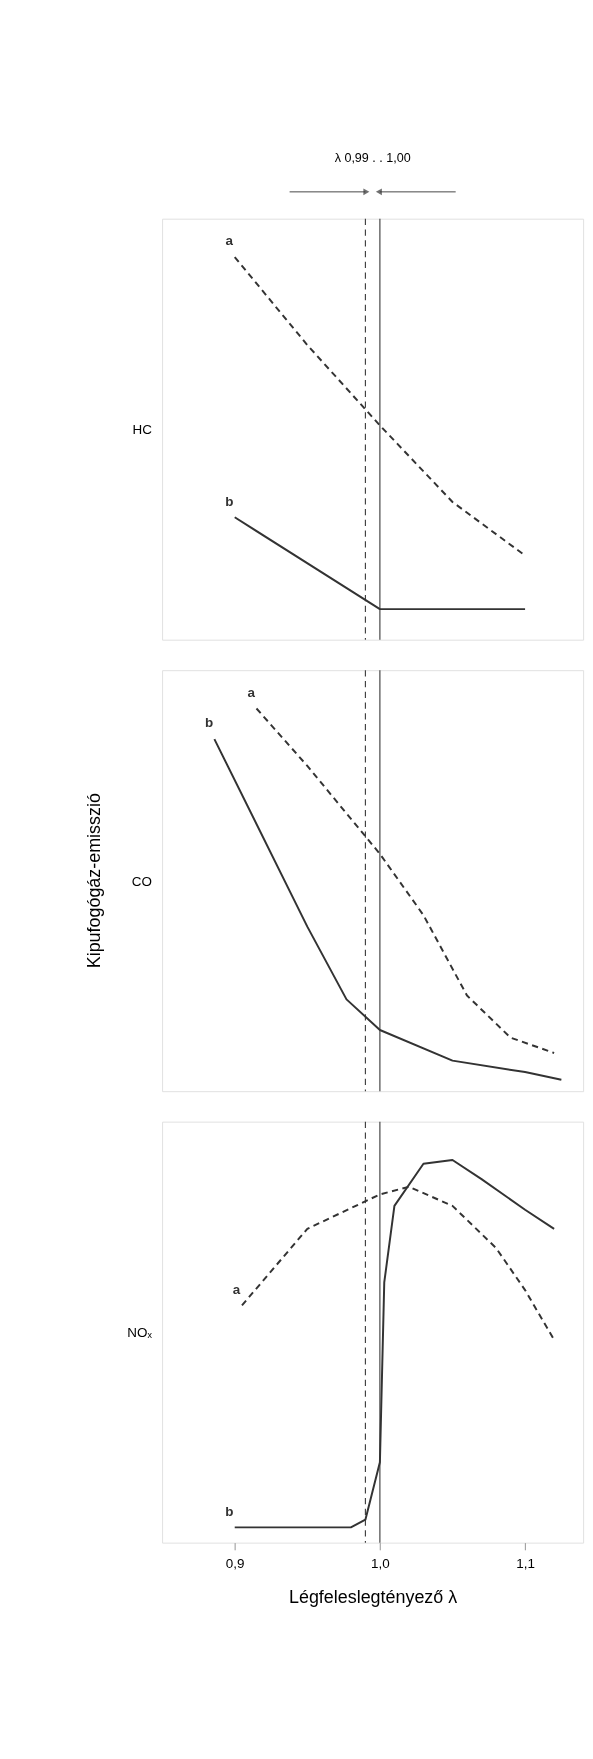  Describe the element at coordinates (373, 1597) in the screenshot. I see `x-axis-title: Légfeleslegtényező λ` at that location.